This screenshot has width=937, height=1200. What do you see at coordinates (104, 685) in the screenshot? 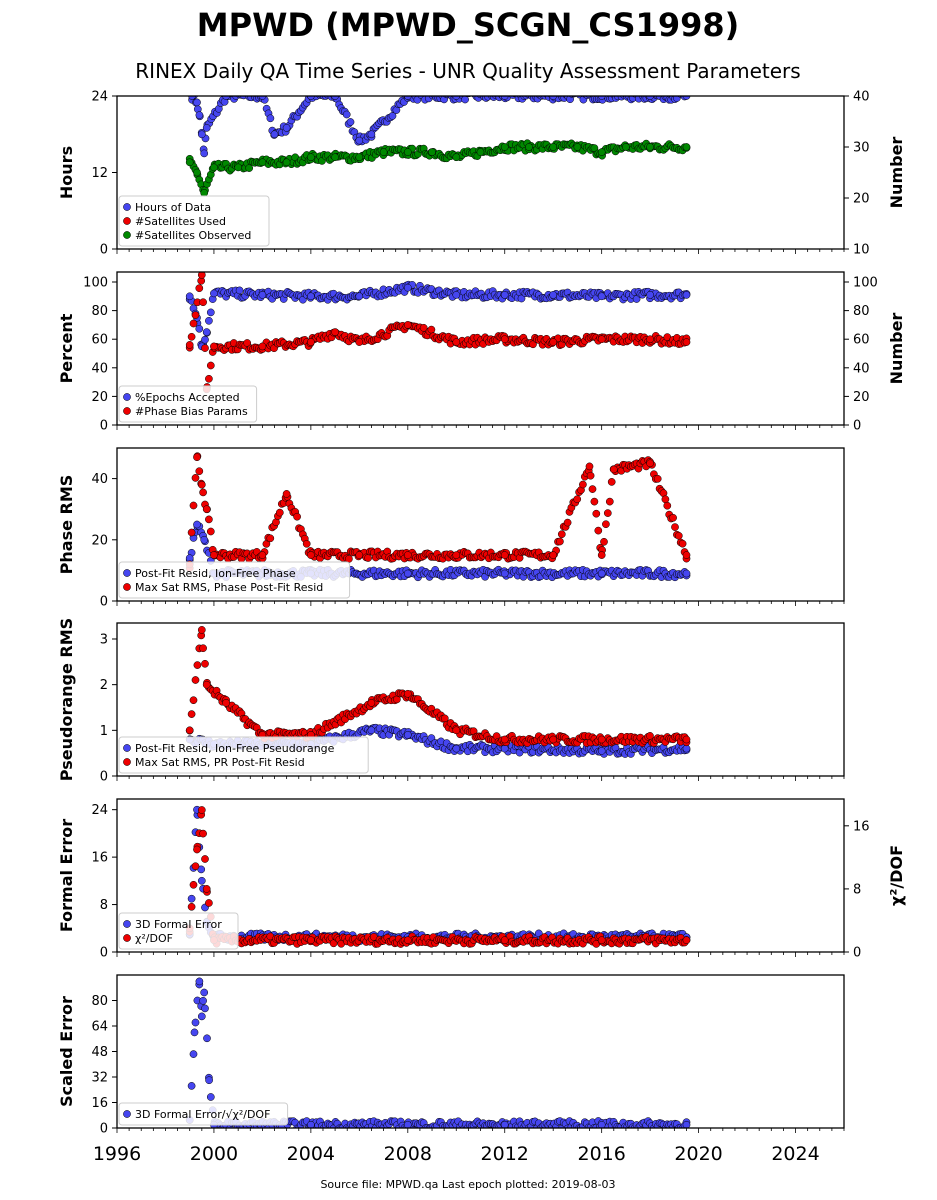
I see `y-tick-label: 2` at bounding box center [104, 685].